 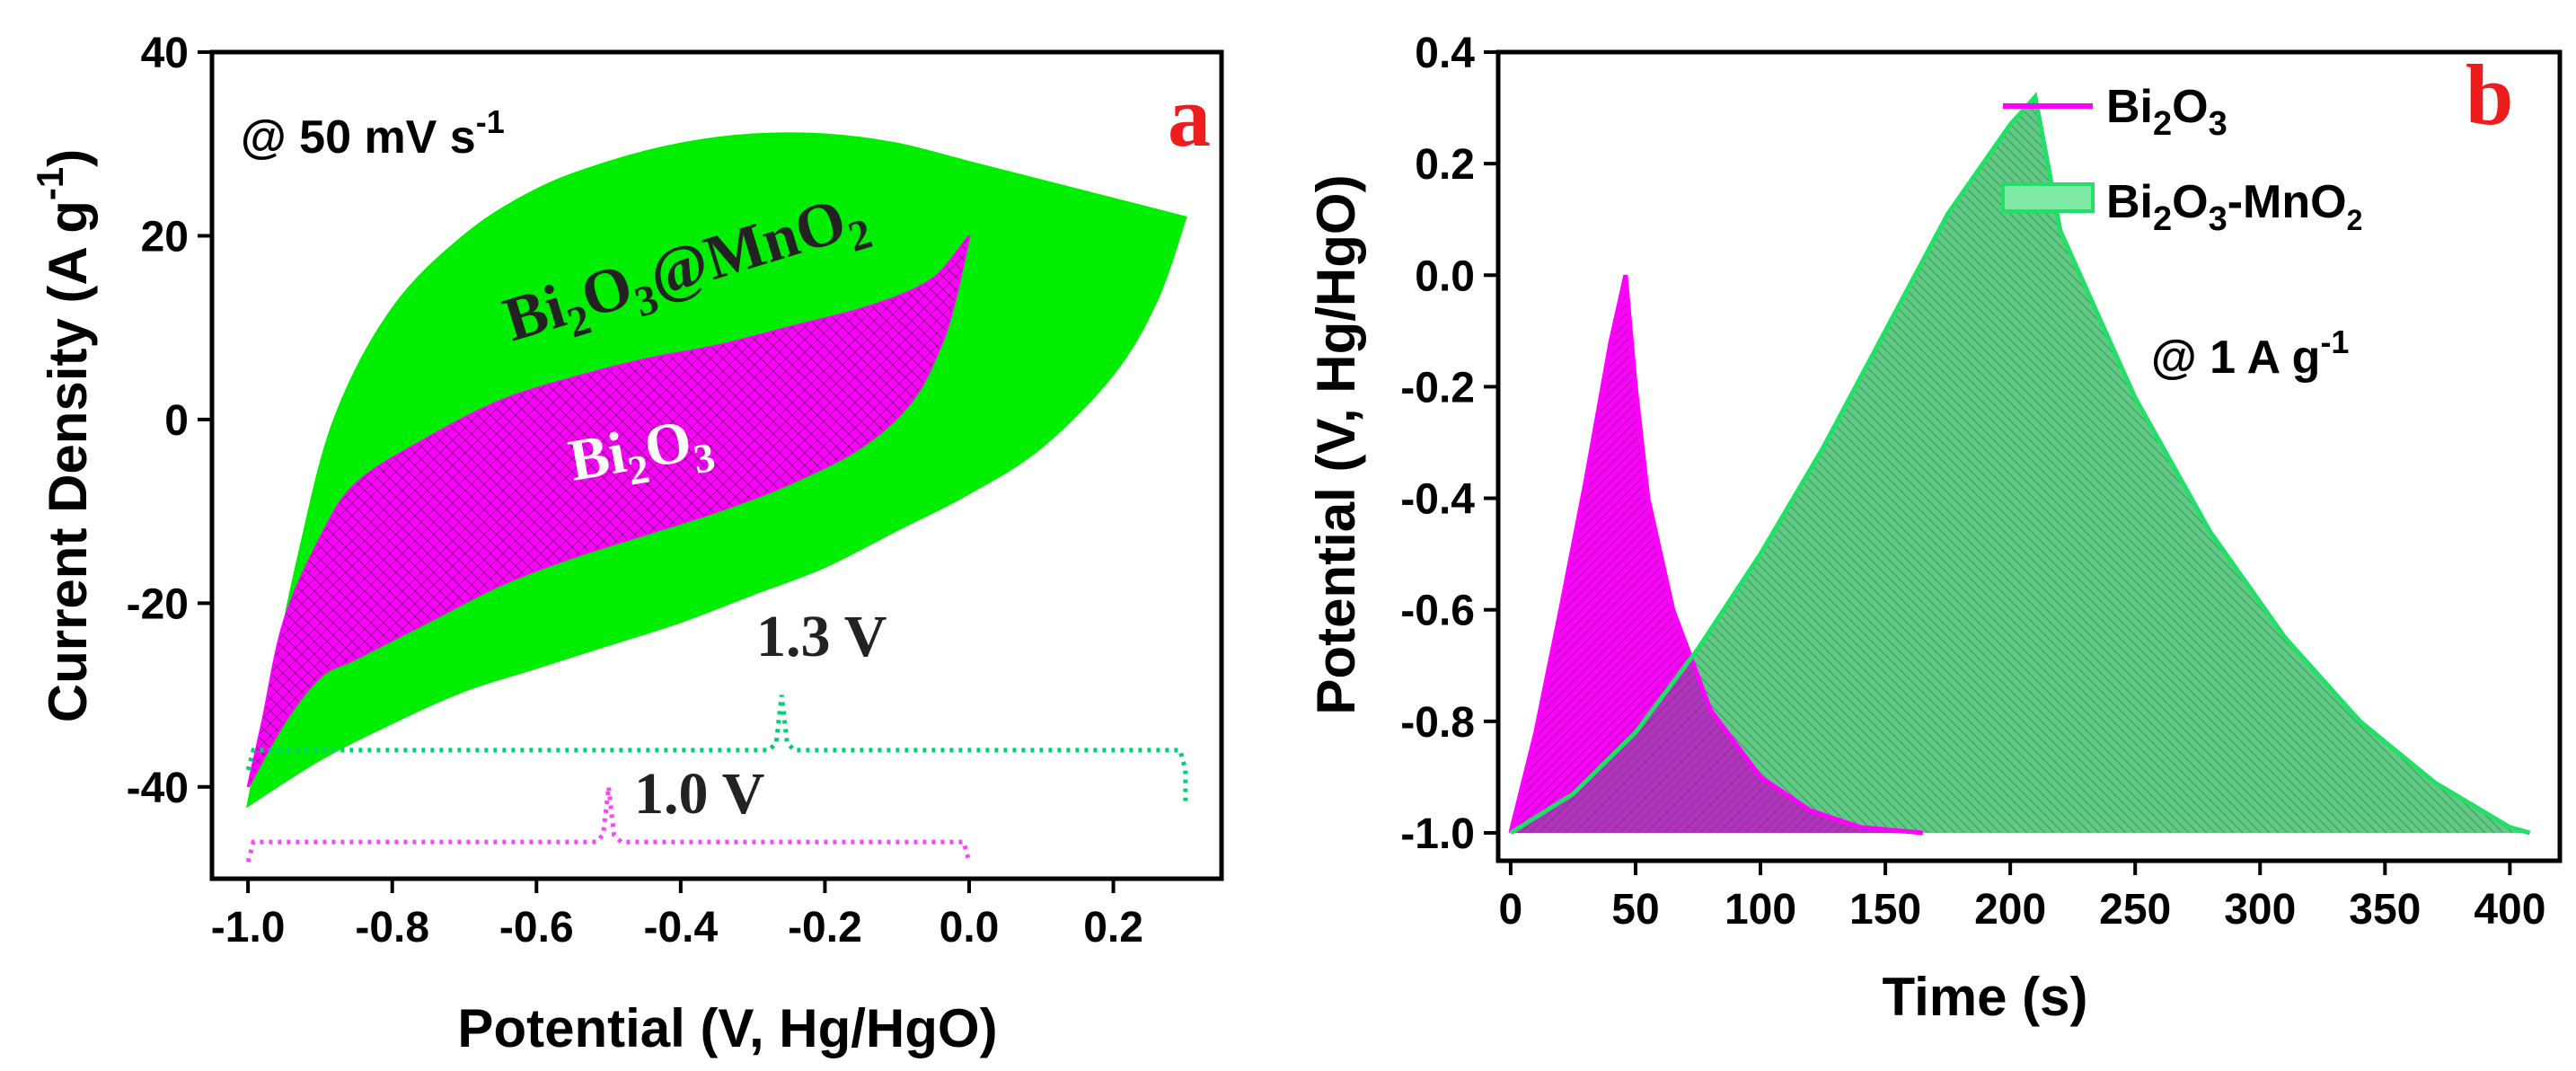 What do you see at coordinates (373, 133) in the screenshot?
I see `annotation-scan-rate: @ 50 mV s-1` at bounding box center [373, 133].